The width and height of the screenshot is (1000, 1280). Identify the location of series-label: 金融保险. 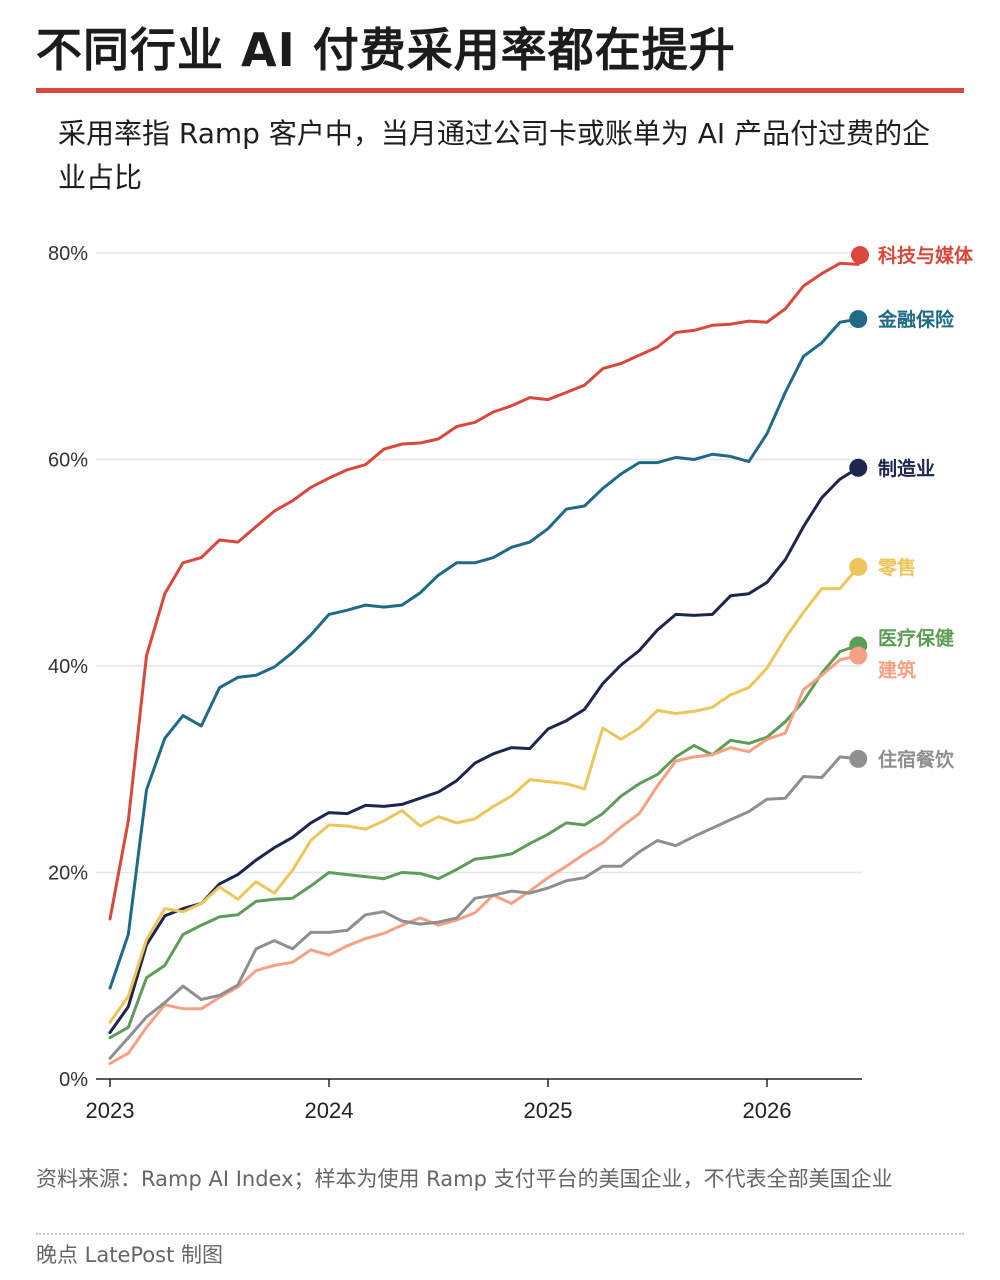
(916, 319).